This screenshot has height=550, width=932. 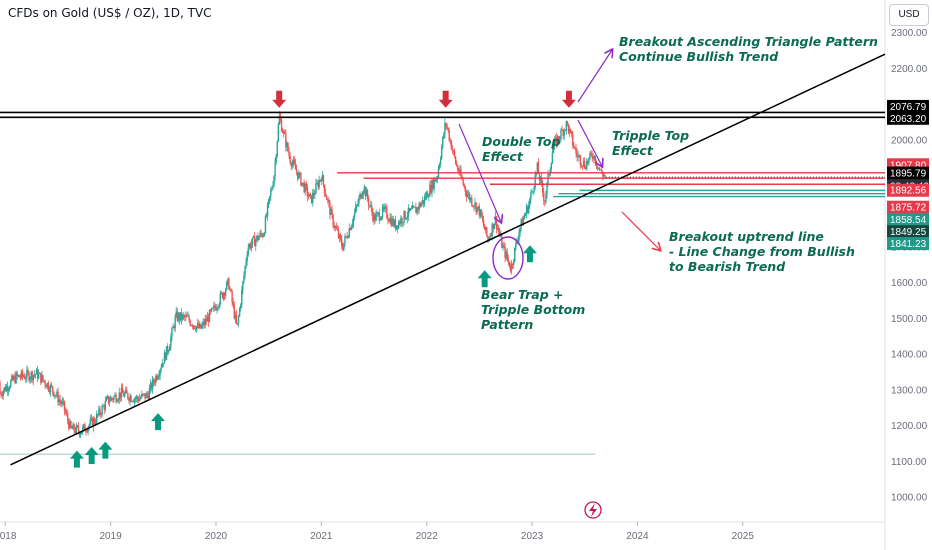 What do you see at coordinates (158, 422) in the screenshot?
I see `up-arrow-icon` at bounding box center [158, 422].